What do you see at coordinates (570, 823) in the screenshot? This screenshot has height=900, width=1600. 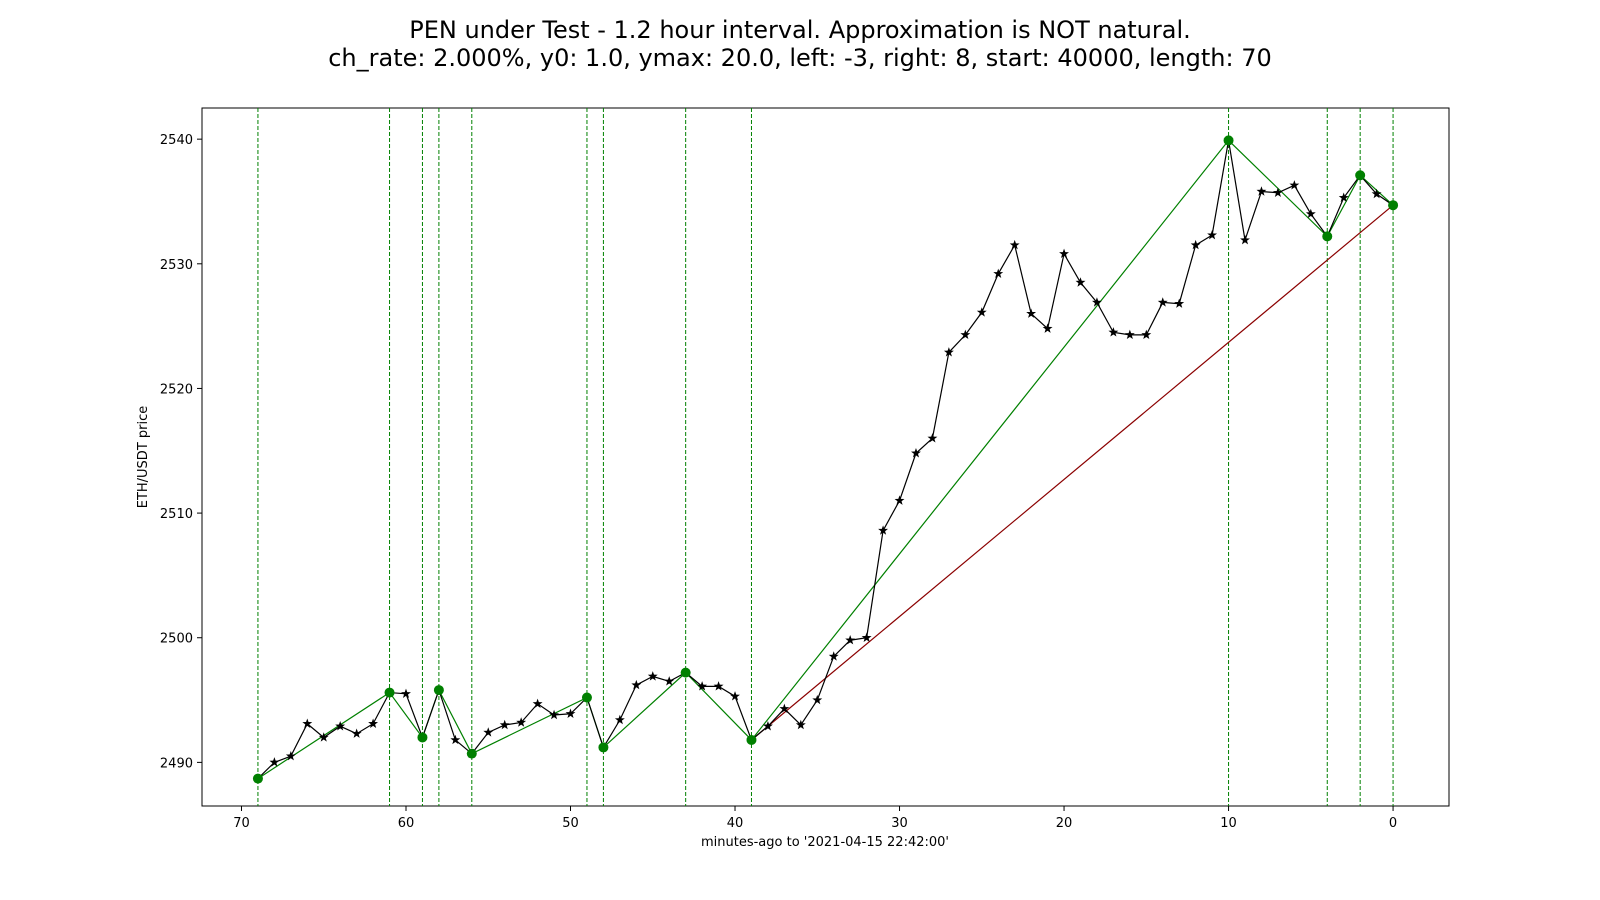 I see `x-tick-label: 50` at bounding box center [570, 823].